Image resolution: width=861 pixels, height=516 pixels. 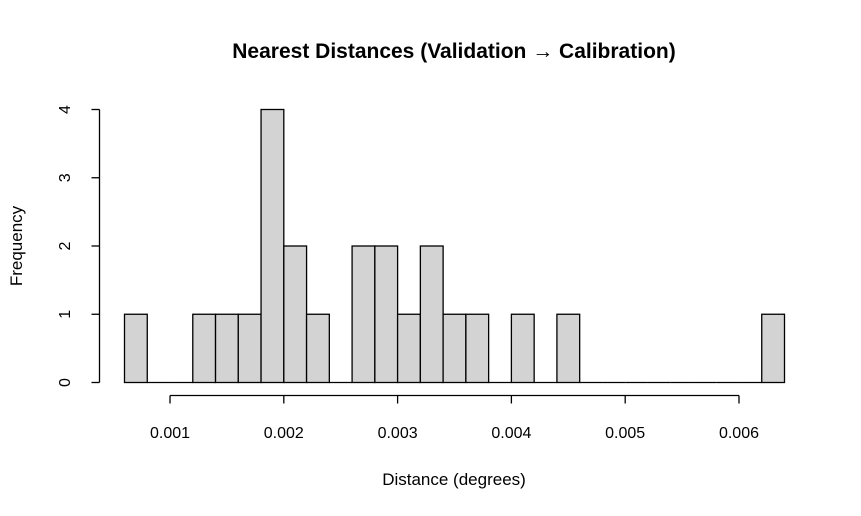 I want to click on y-tick-label: 1, so click(x=65, y=314).